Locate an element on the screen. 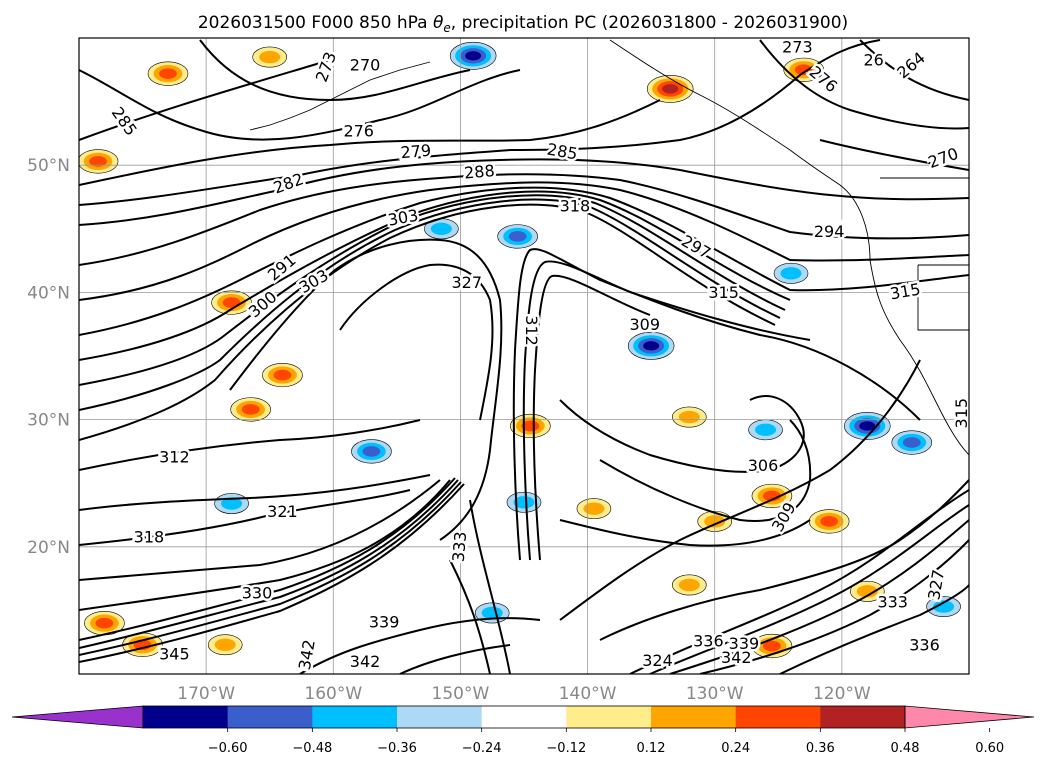 The height and width of the screenshot is (767, 1047). lon-tick-label: 120°W is located at coordinates (842, 694).